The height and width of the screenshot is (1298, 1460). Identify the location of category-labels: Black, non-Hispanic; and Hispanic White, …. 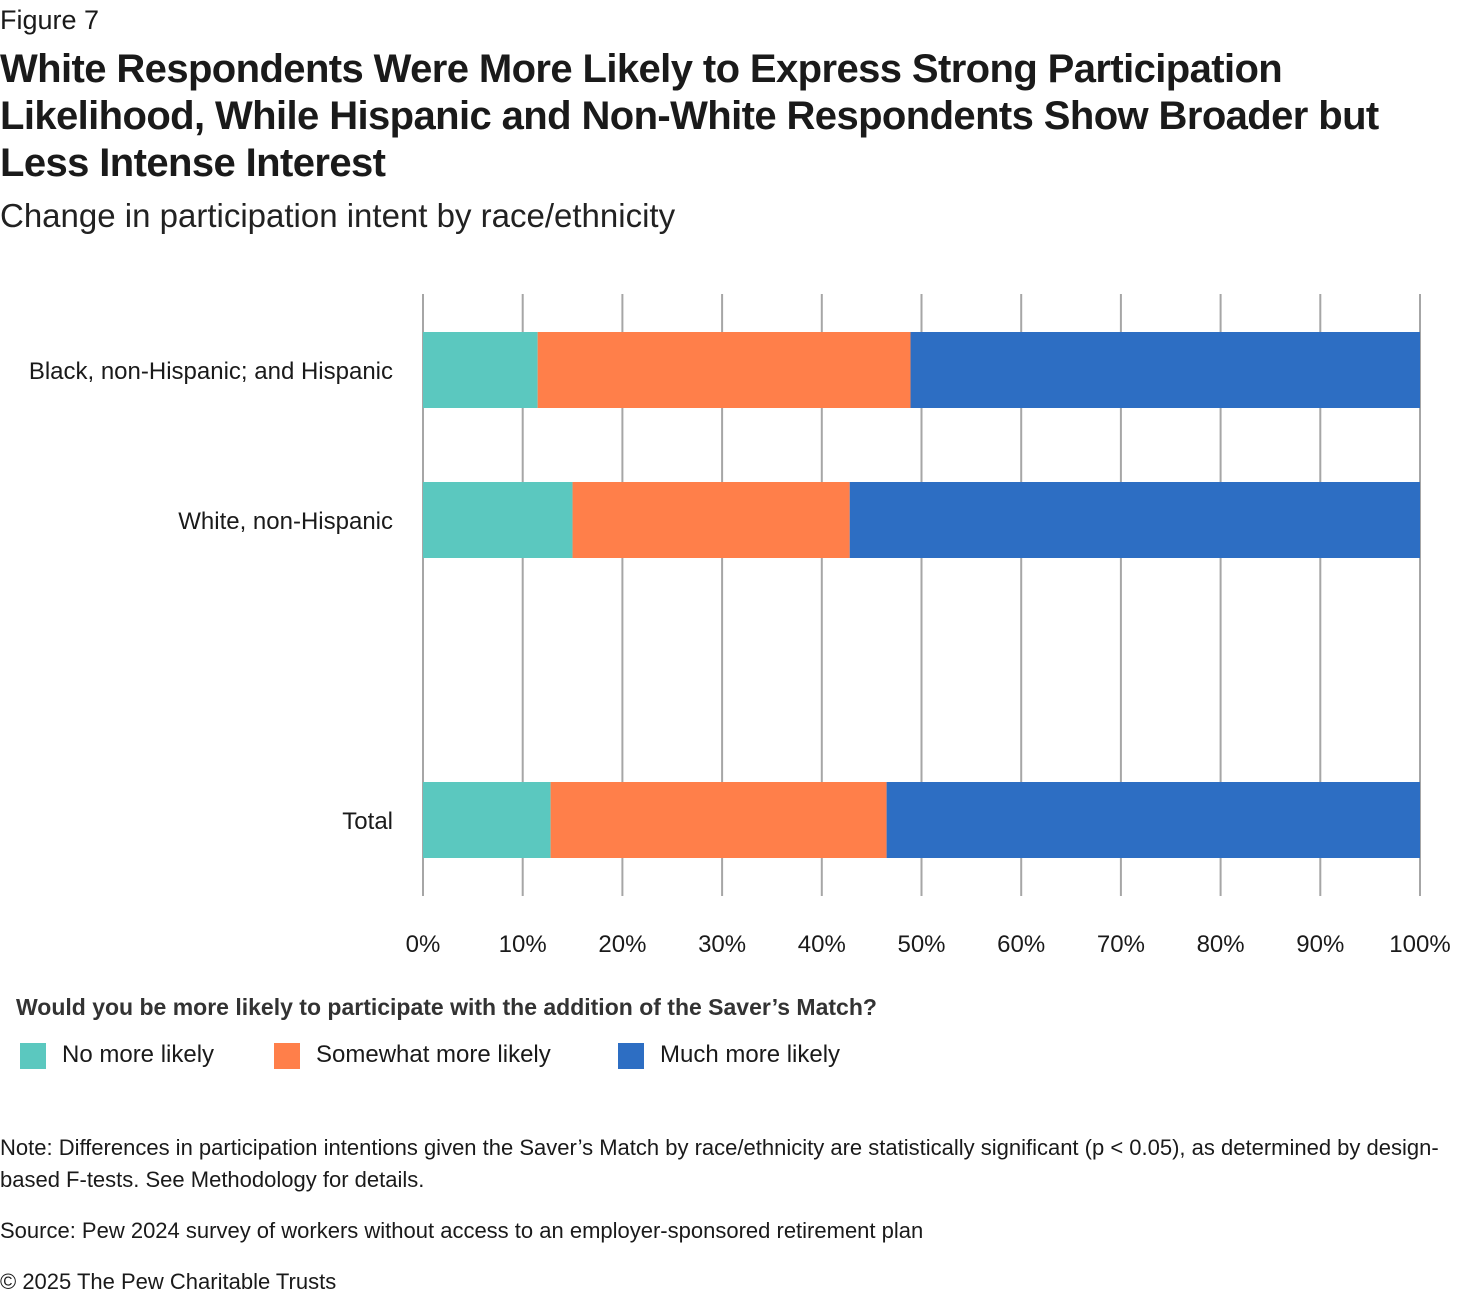
(211, 596).